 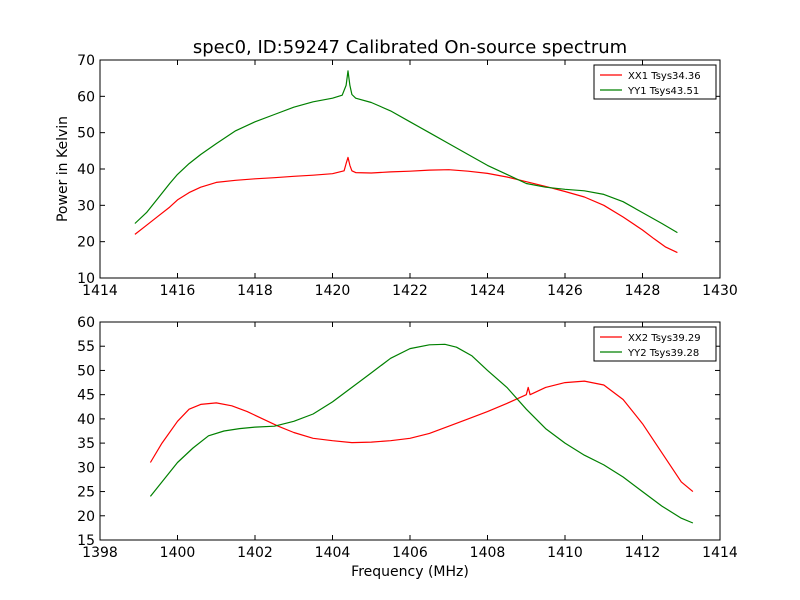 I want to click on x-axis-label: Frequency (MHz), so click(x=410, y=572).